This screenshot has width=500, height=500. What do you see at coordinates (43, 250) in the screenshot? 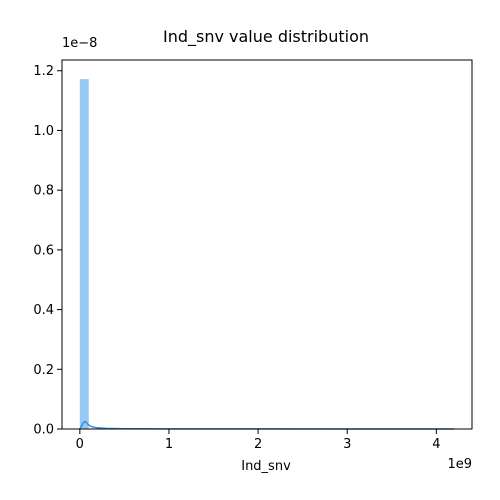
I see `y-tick-label: 0.6` at bounding box center [43, 250].